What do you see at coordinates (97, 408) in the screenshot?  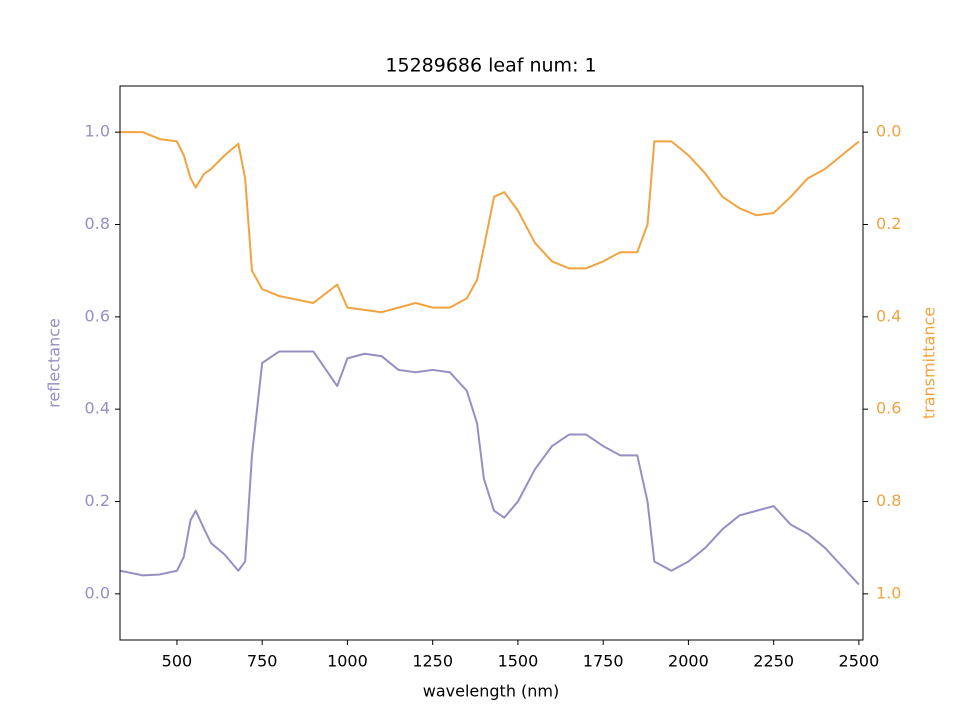 I see `y-tick-label: 0.4` at bounding box center [97, 408].